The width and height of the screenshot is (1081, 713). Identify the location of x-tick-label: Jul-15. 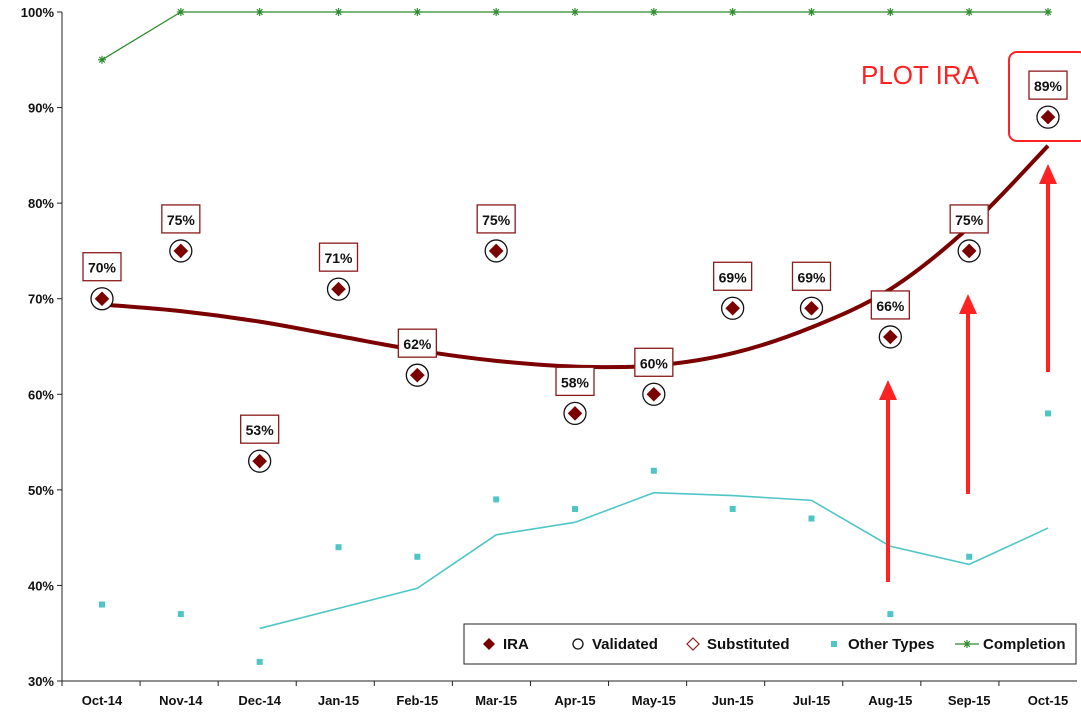
(812, 700).